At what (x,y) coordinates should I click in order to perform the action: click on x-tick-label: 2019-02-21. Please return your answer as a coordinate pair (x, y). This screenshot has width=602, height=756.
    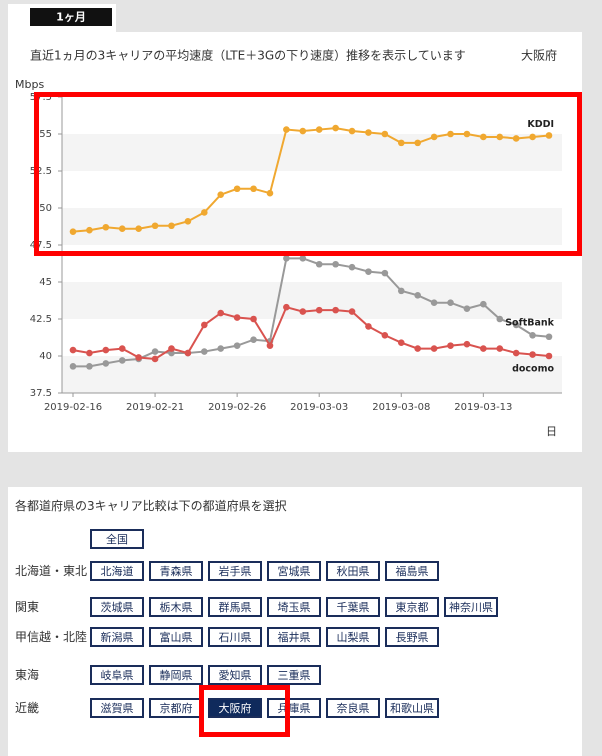
    Looking at the image, I should click on (155, 407).